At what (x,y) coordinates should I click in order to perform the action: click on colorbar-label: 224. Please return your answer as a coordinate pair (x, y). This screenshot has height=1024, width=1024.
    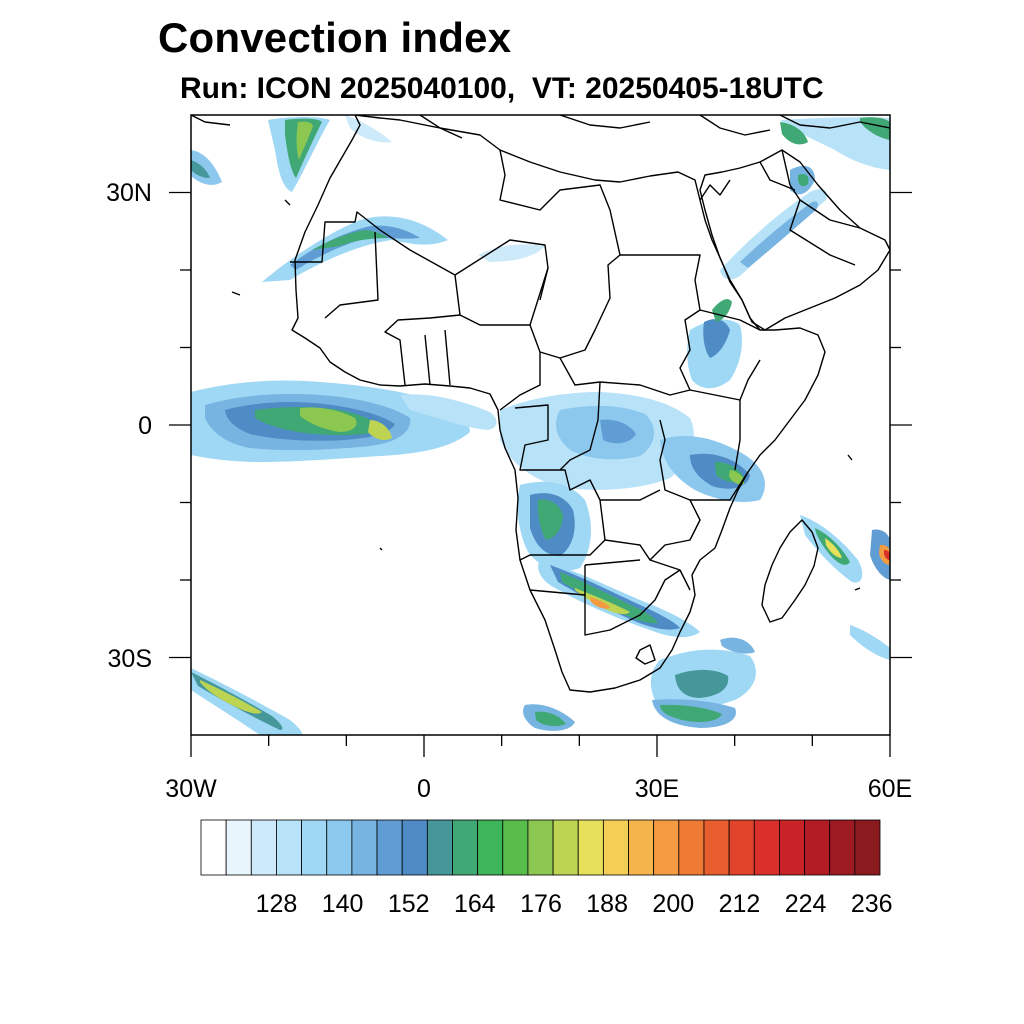
    Looking at the image, I should click on (806, 904).